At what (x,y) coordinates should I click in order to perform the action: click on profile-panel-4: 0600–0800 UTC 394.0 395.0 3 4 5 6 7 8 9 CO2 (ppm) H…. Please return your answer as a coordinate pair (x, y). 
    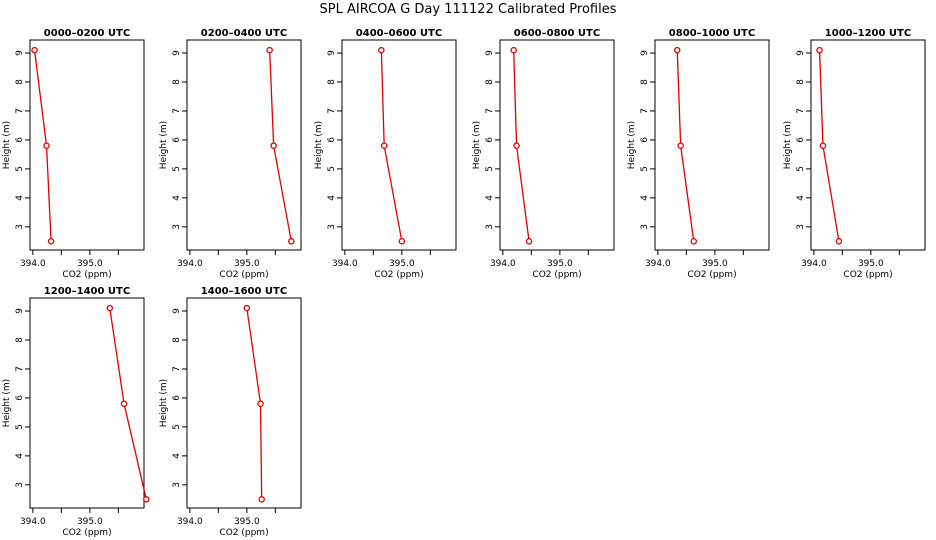
    Looking at the image, I should click on (543, 154).